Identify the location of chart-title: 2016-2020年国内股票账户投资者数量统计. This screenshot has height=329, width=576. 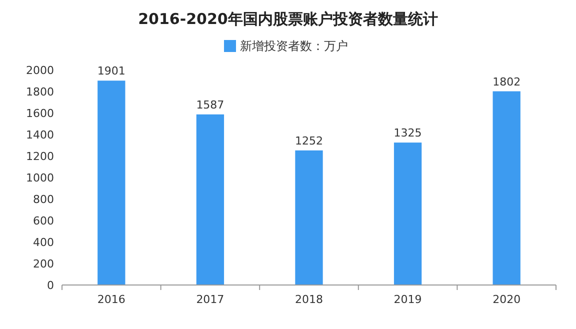
(288, 19).